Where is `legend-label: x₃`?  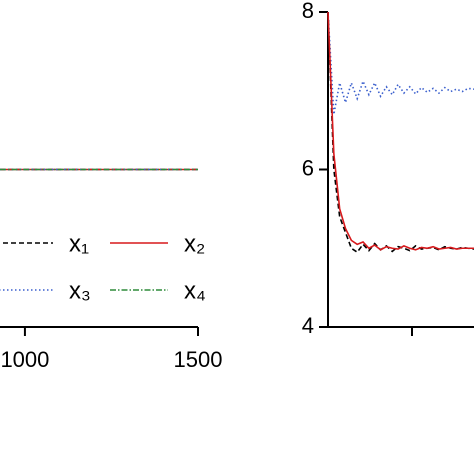
legend-label: x₃ is located at coordinates (80, 290).